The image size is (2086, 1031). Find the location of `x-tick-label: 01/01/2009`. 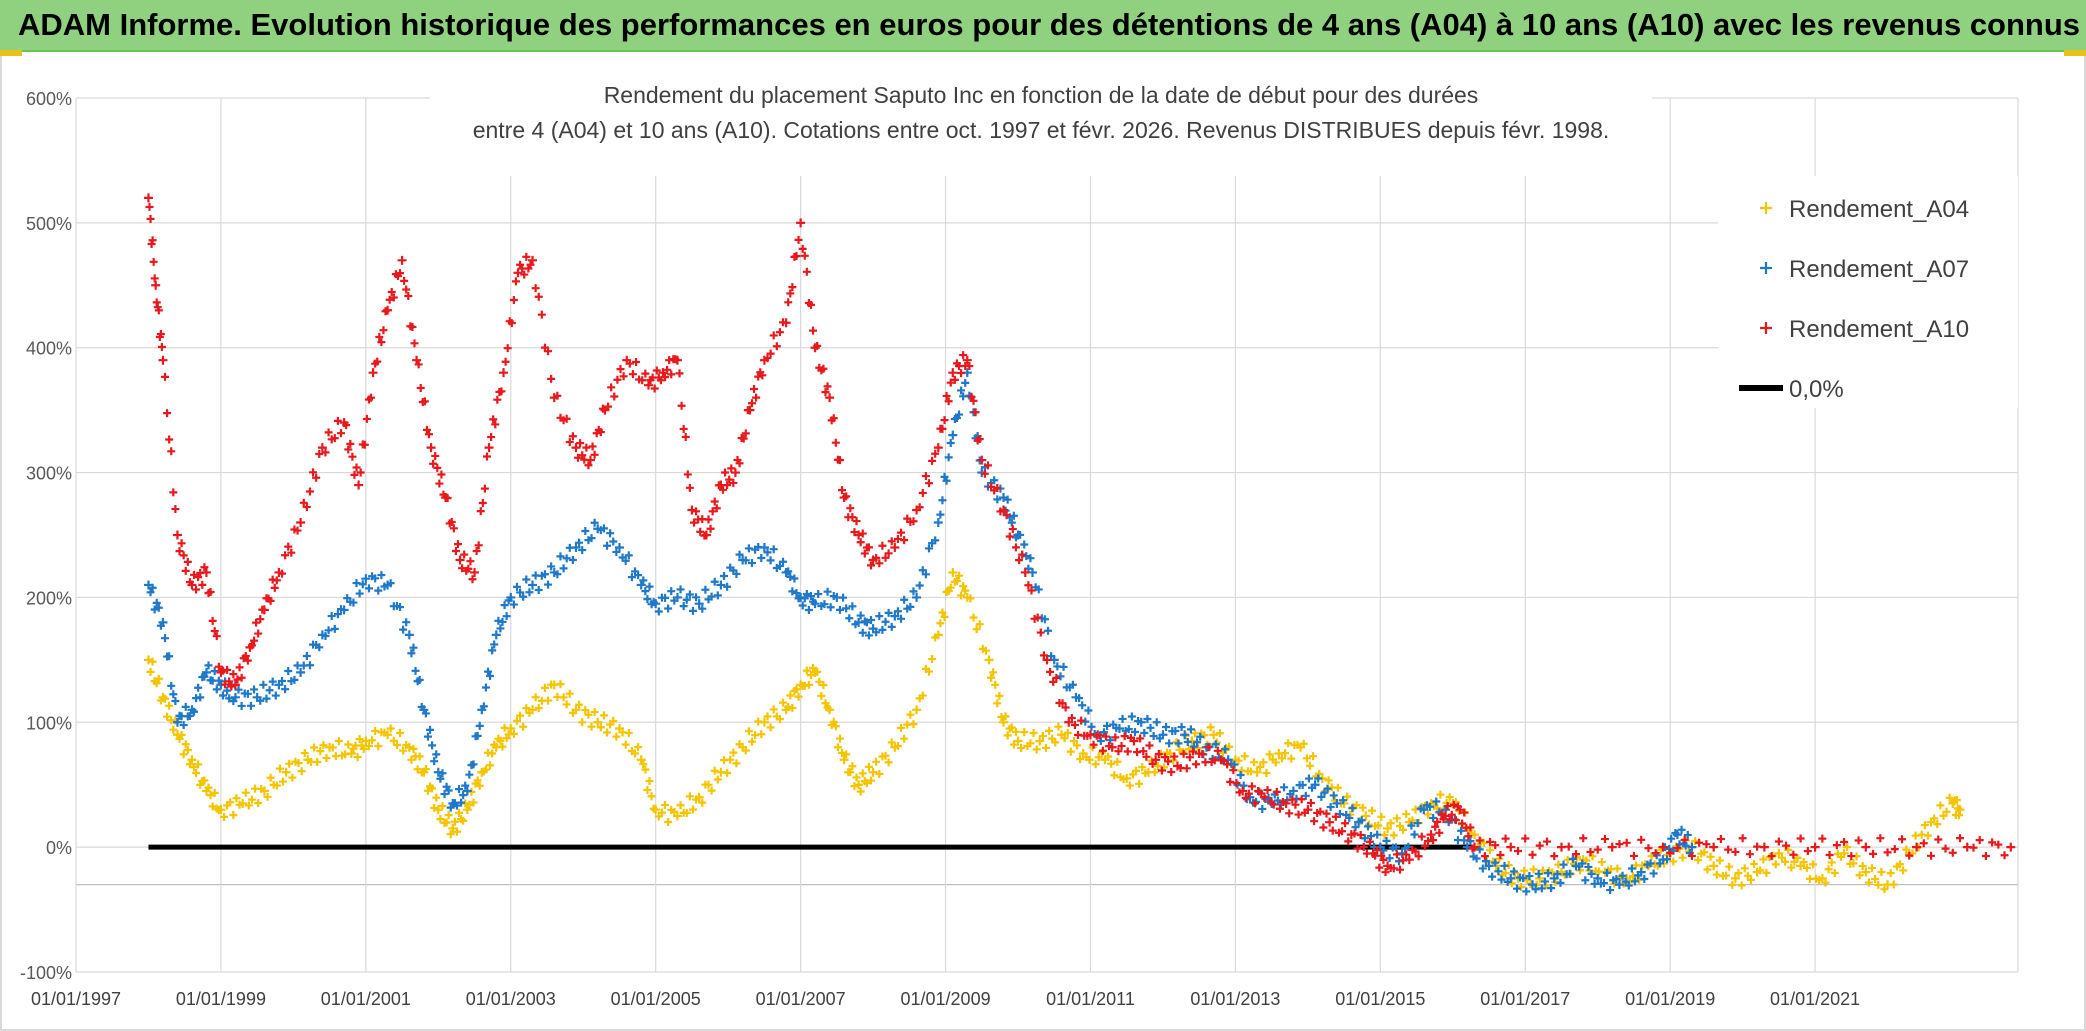

x-tick-label: 01/01/2009 is located at coordinates (946, 999).